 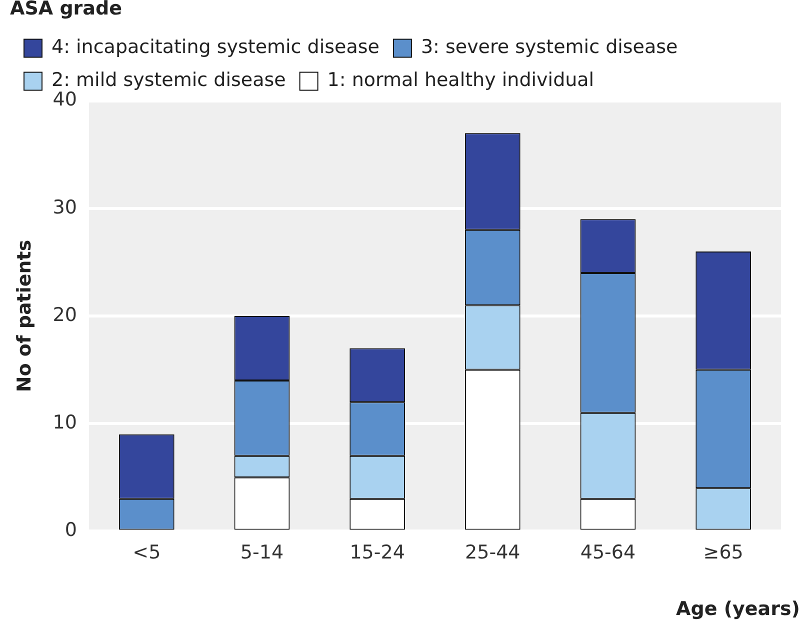 What do you see at coordinates (738, 609) in the screenshot?
I see `x-axis-title: Age (years)` at bounding box center [738, 609].